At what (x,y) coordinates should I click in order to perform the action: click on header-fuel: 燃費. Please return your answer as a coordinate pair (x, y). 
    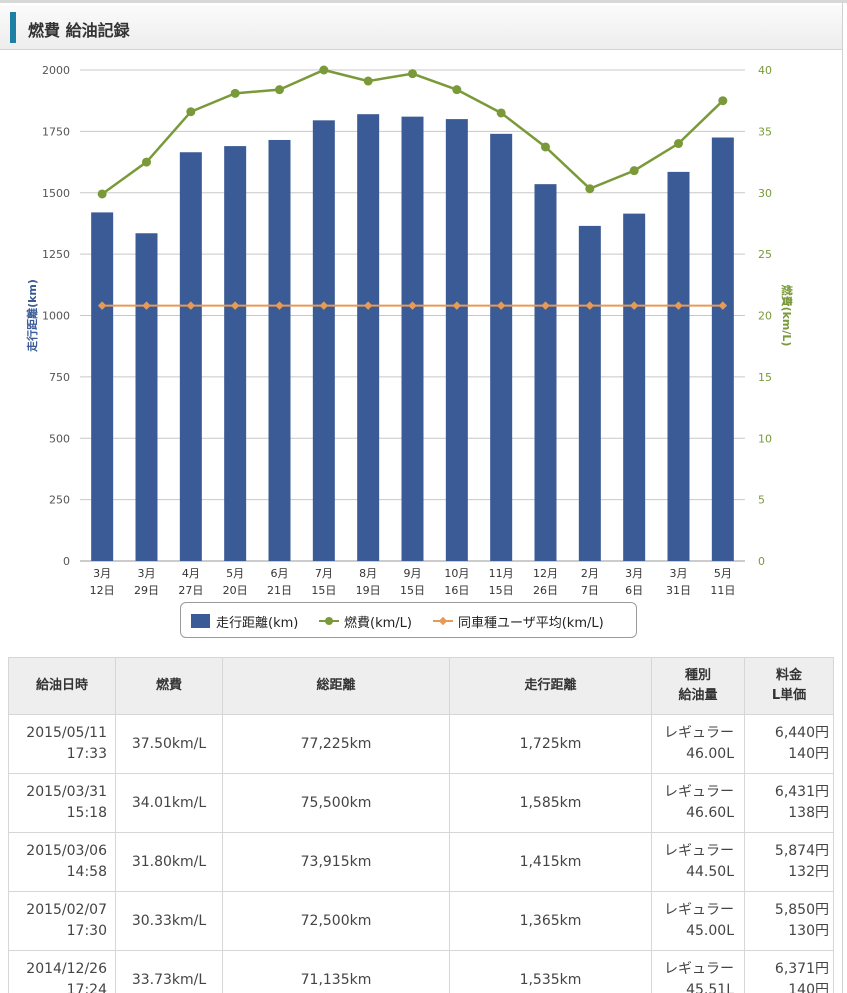
    Looking at the image, I should click on (169, 686).